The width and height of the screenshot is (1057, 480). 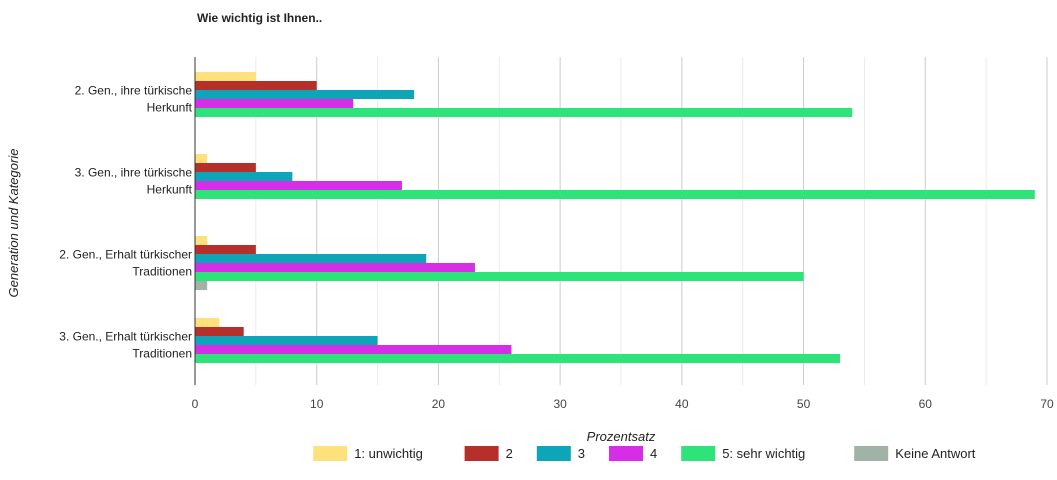 What do you see at coordinates (581, 453) in the screenshot?
I see `legend-label: 3` at bounding box center [581, 453].